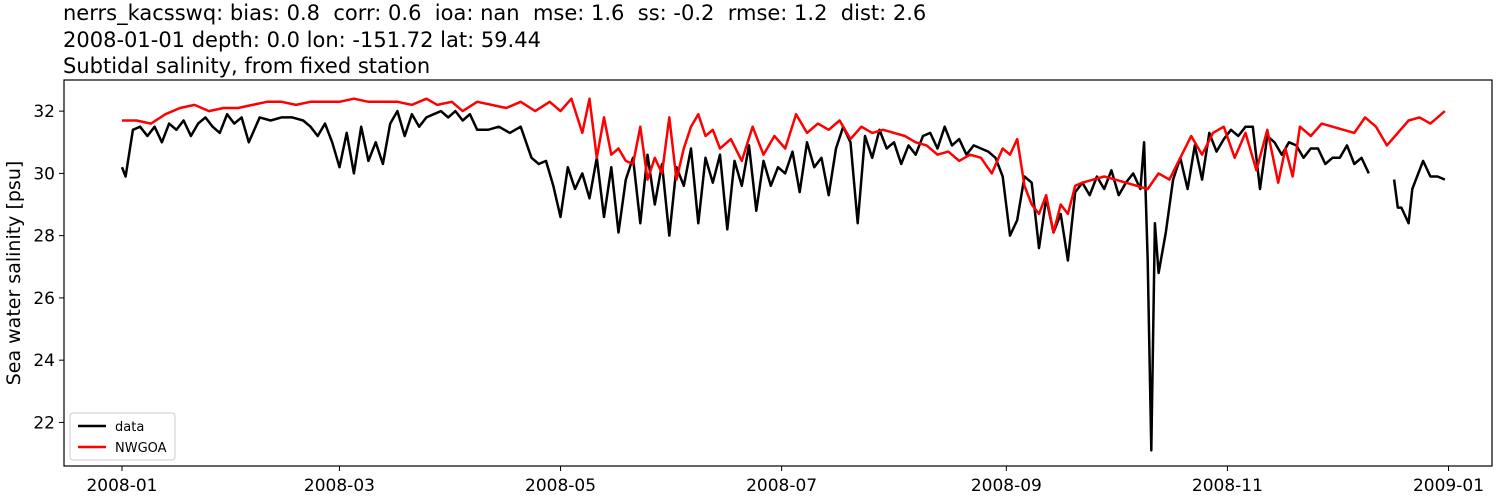  Describe the element at coordinates (44, 361) in the screenshot. I see `y-tick-label-24: 24` at that location.